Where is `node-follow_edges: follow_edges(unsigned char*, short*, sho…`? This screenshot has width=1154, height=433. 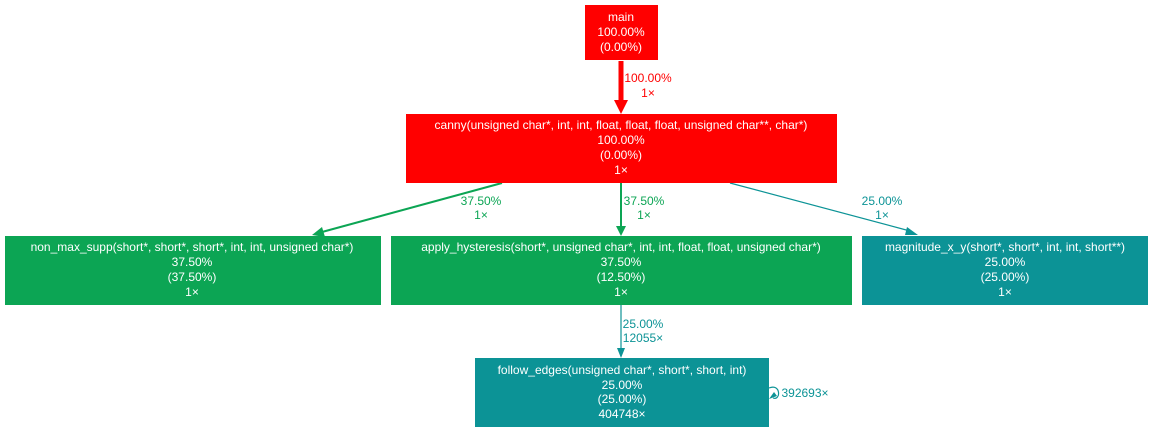
node-follow_edges: follow_edges(unsigned char*, short*, sho… is located at coordinates (622, 392).